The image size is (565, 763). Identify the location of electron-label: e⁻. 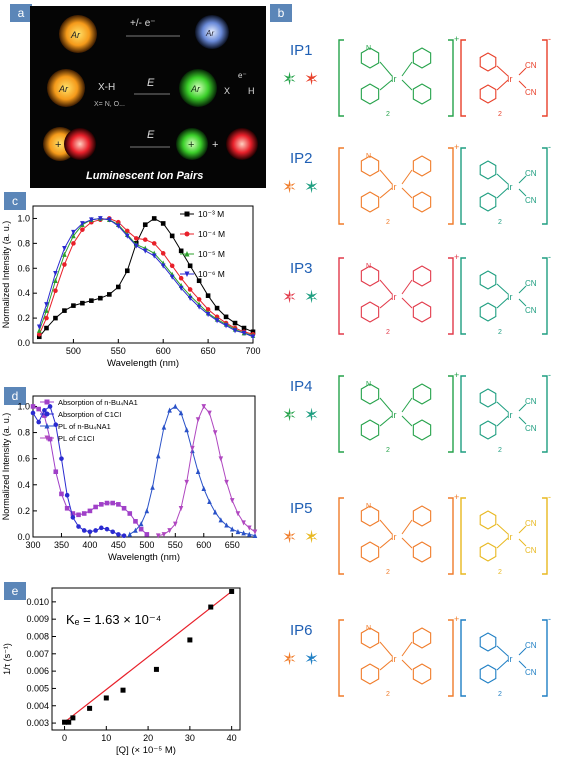
(242, 75).